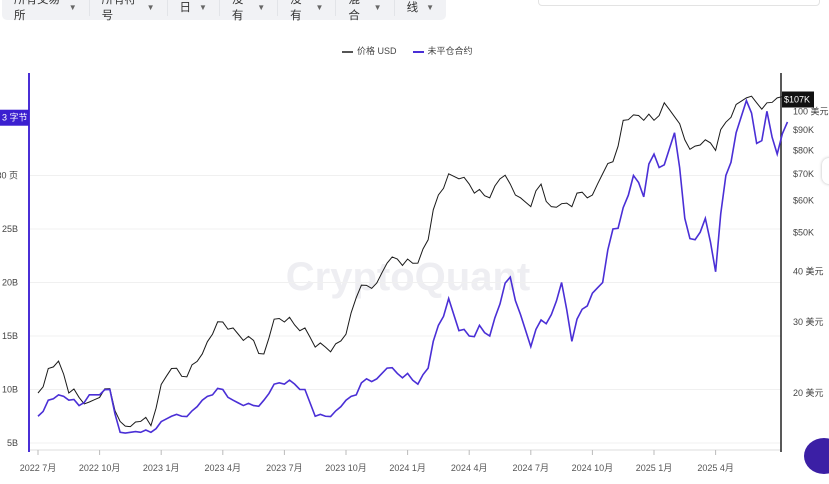  What do you see at coordinates (10, 229) in the screenshot?
I see `left-tick-label: 25B` at bounding box center [10, 229].